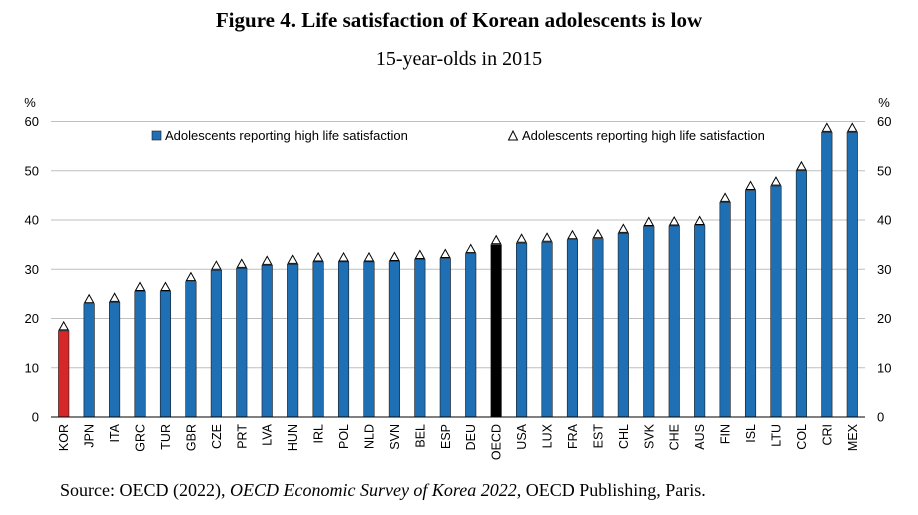 The width and height of the screenshot is (918, 515). What do you see at coordinates (827, 435) in the screenshot?
I see `x-tick-label: CRI` at bounding box center [827, 435].